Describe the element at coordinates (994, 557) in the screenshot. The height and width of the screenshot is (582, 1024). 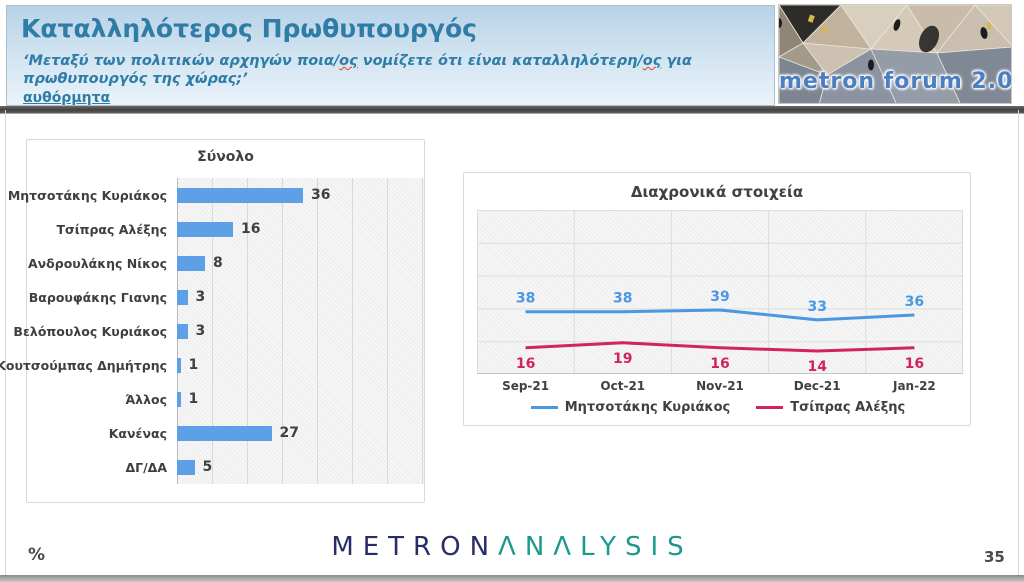
I see `page-number: 35` at that location.